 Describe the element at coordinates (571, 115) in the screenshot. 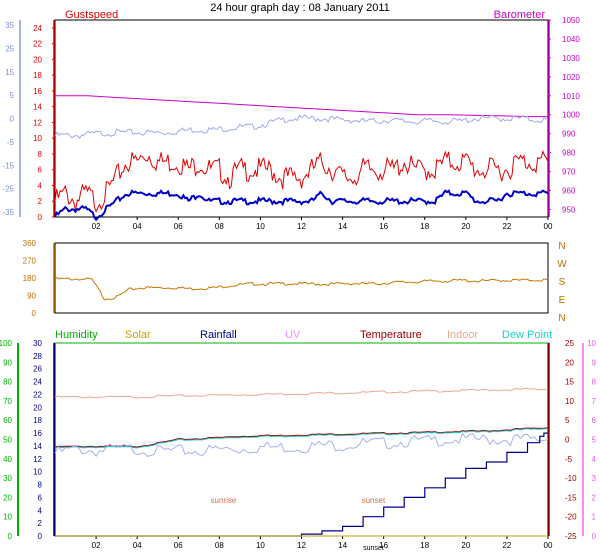

I see `baro-tick: 1000` at that location.